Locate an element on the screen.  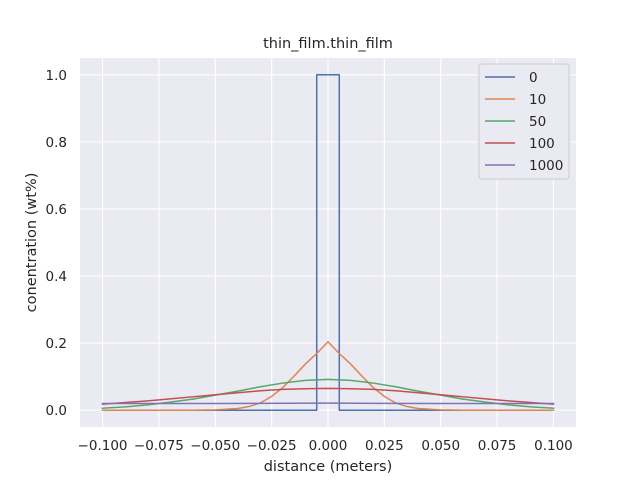
legend-label: 1000 is located at coordinates (546, 166).